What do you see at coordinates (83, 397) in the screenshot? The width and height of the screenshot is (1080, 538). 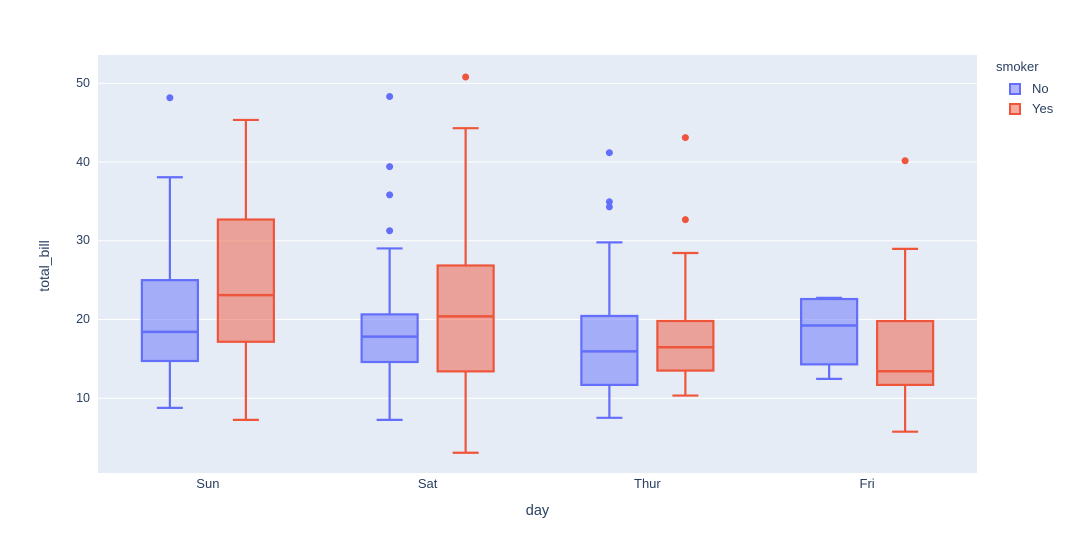 I see `y-tick-label: 10` at bounding box center [83, 397].